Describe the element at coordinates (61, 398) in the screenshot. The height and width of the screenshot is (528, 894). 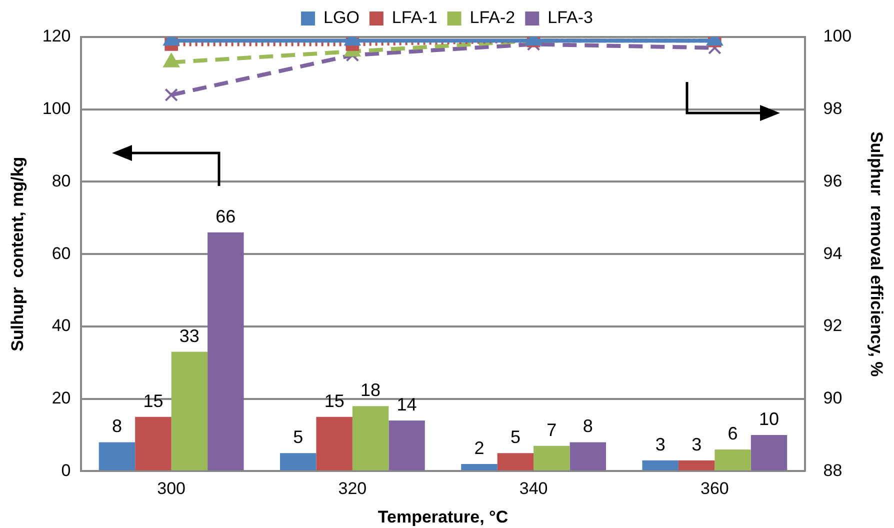
I see `y-tick-label: 20` at that location.